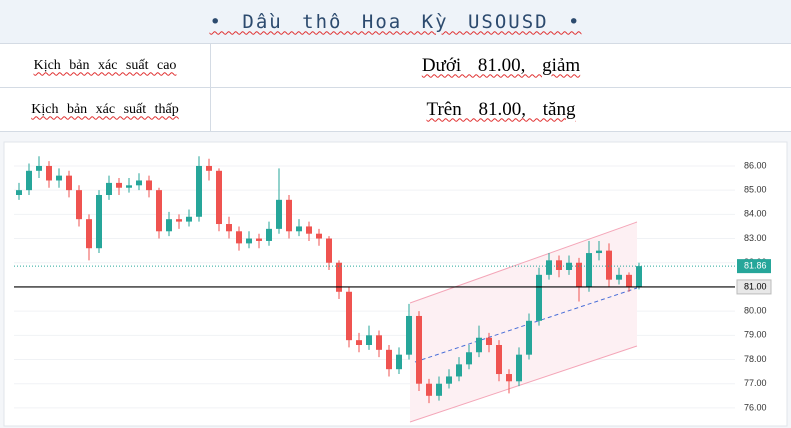 Image resolution: width=791 pixels, height=428 pixels. What do you see at coordinates (755, 383) in the screenshot?
I see `y-tick-label: 77.00` at bounding box center [755, 383].